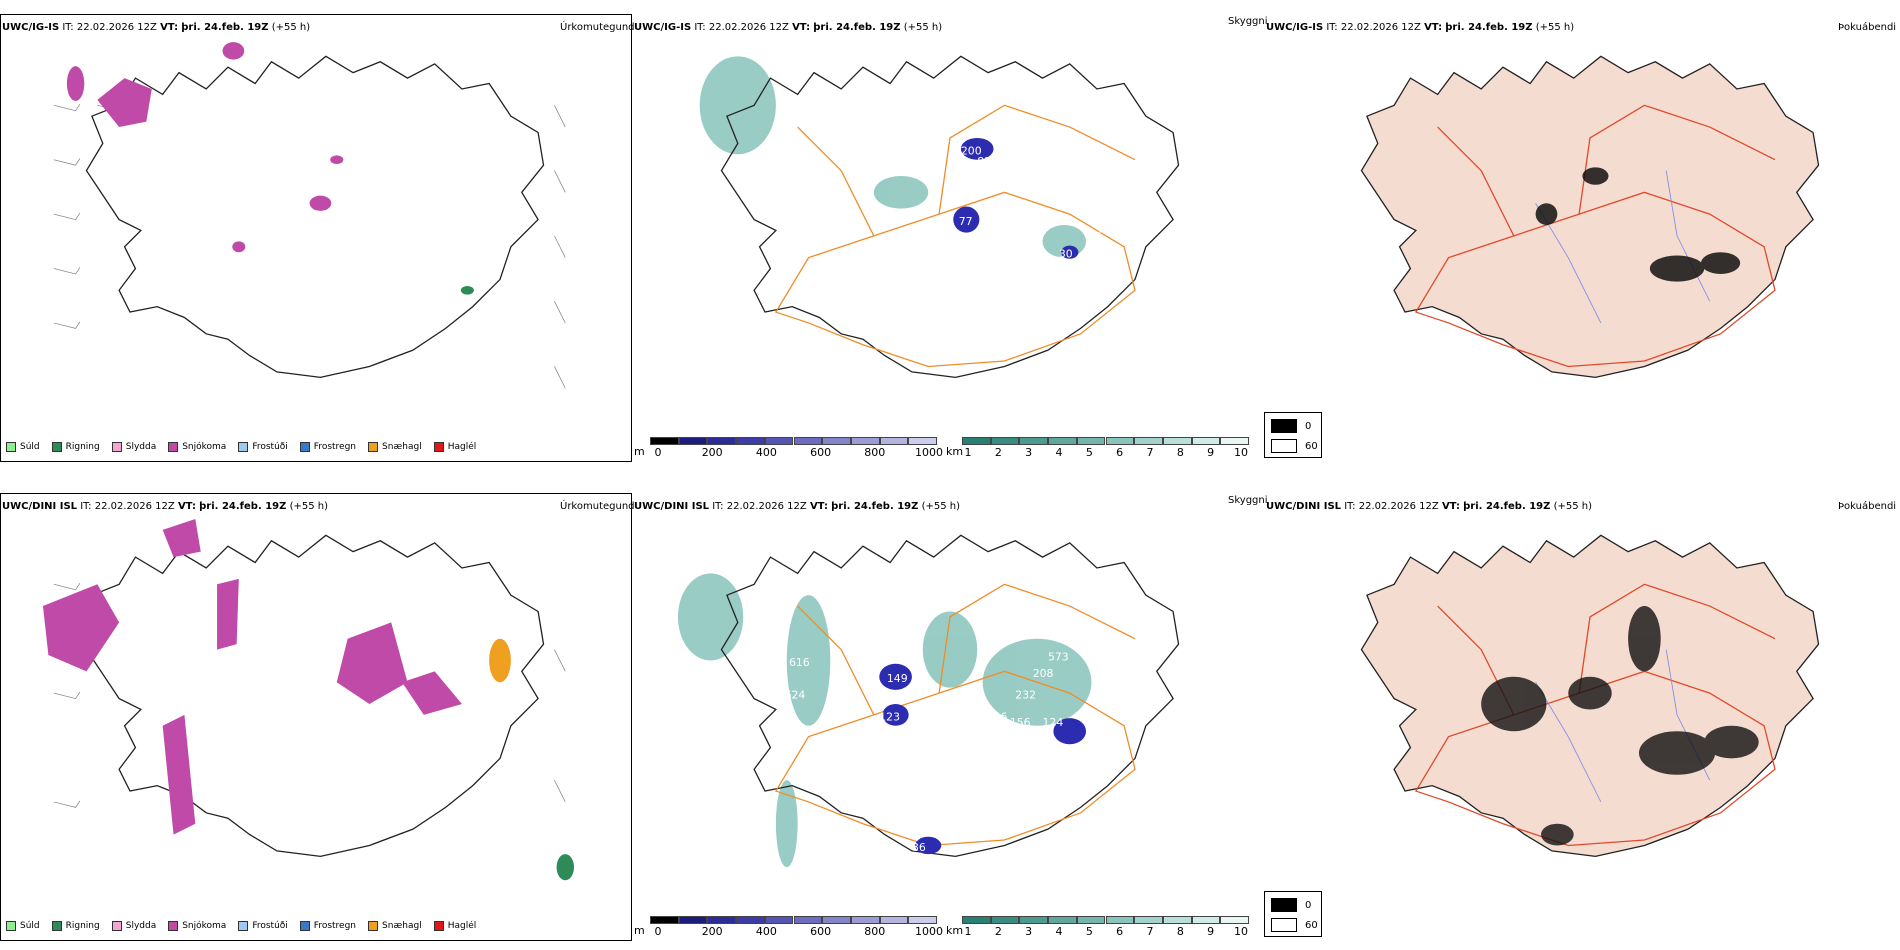  I want to click on vis-label-1: 82, so click(883, 635).